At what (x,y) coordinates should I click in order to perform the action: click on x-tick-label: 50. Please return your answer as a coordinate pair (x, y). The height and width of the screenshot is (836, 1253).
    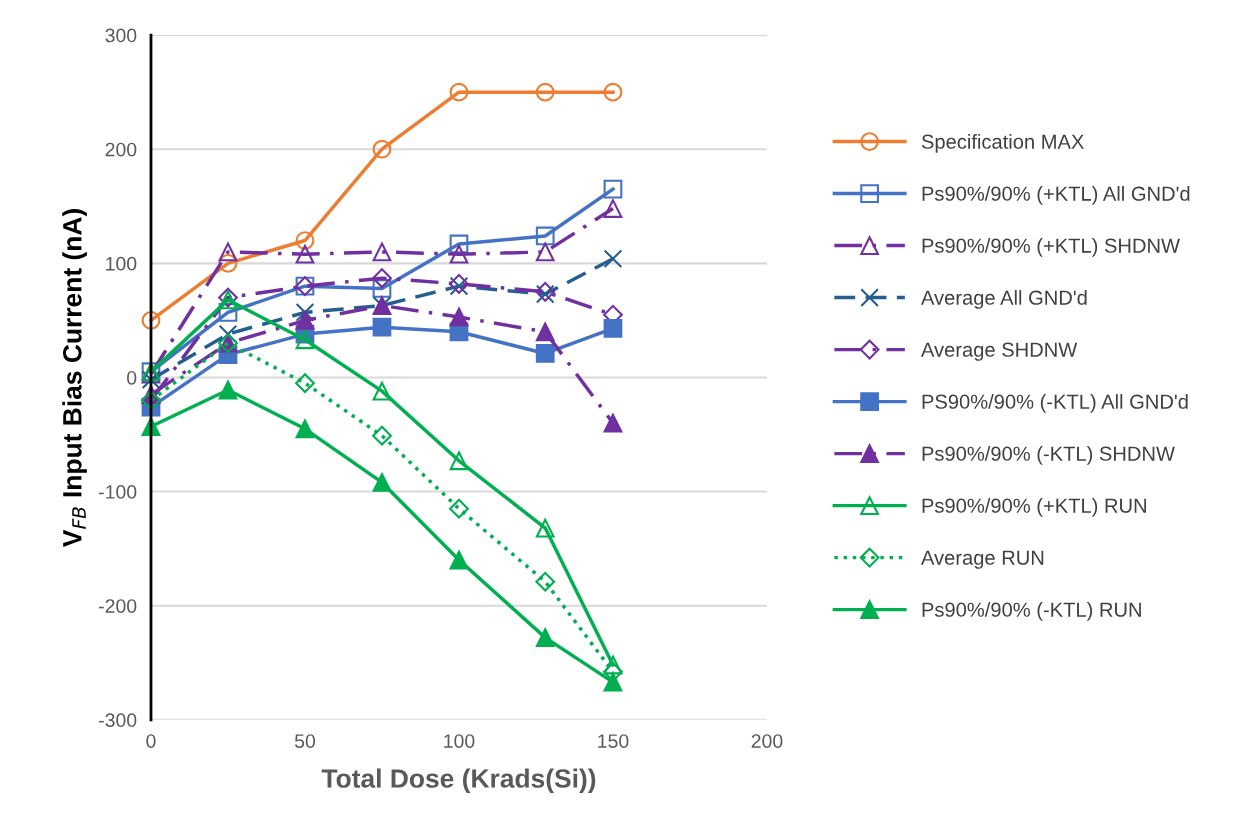
    Looking at the image, I should click on (305, 741).